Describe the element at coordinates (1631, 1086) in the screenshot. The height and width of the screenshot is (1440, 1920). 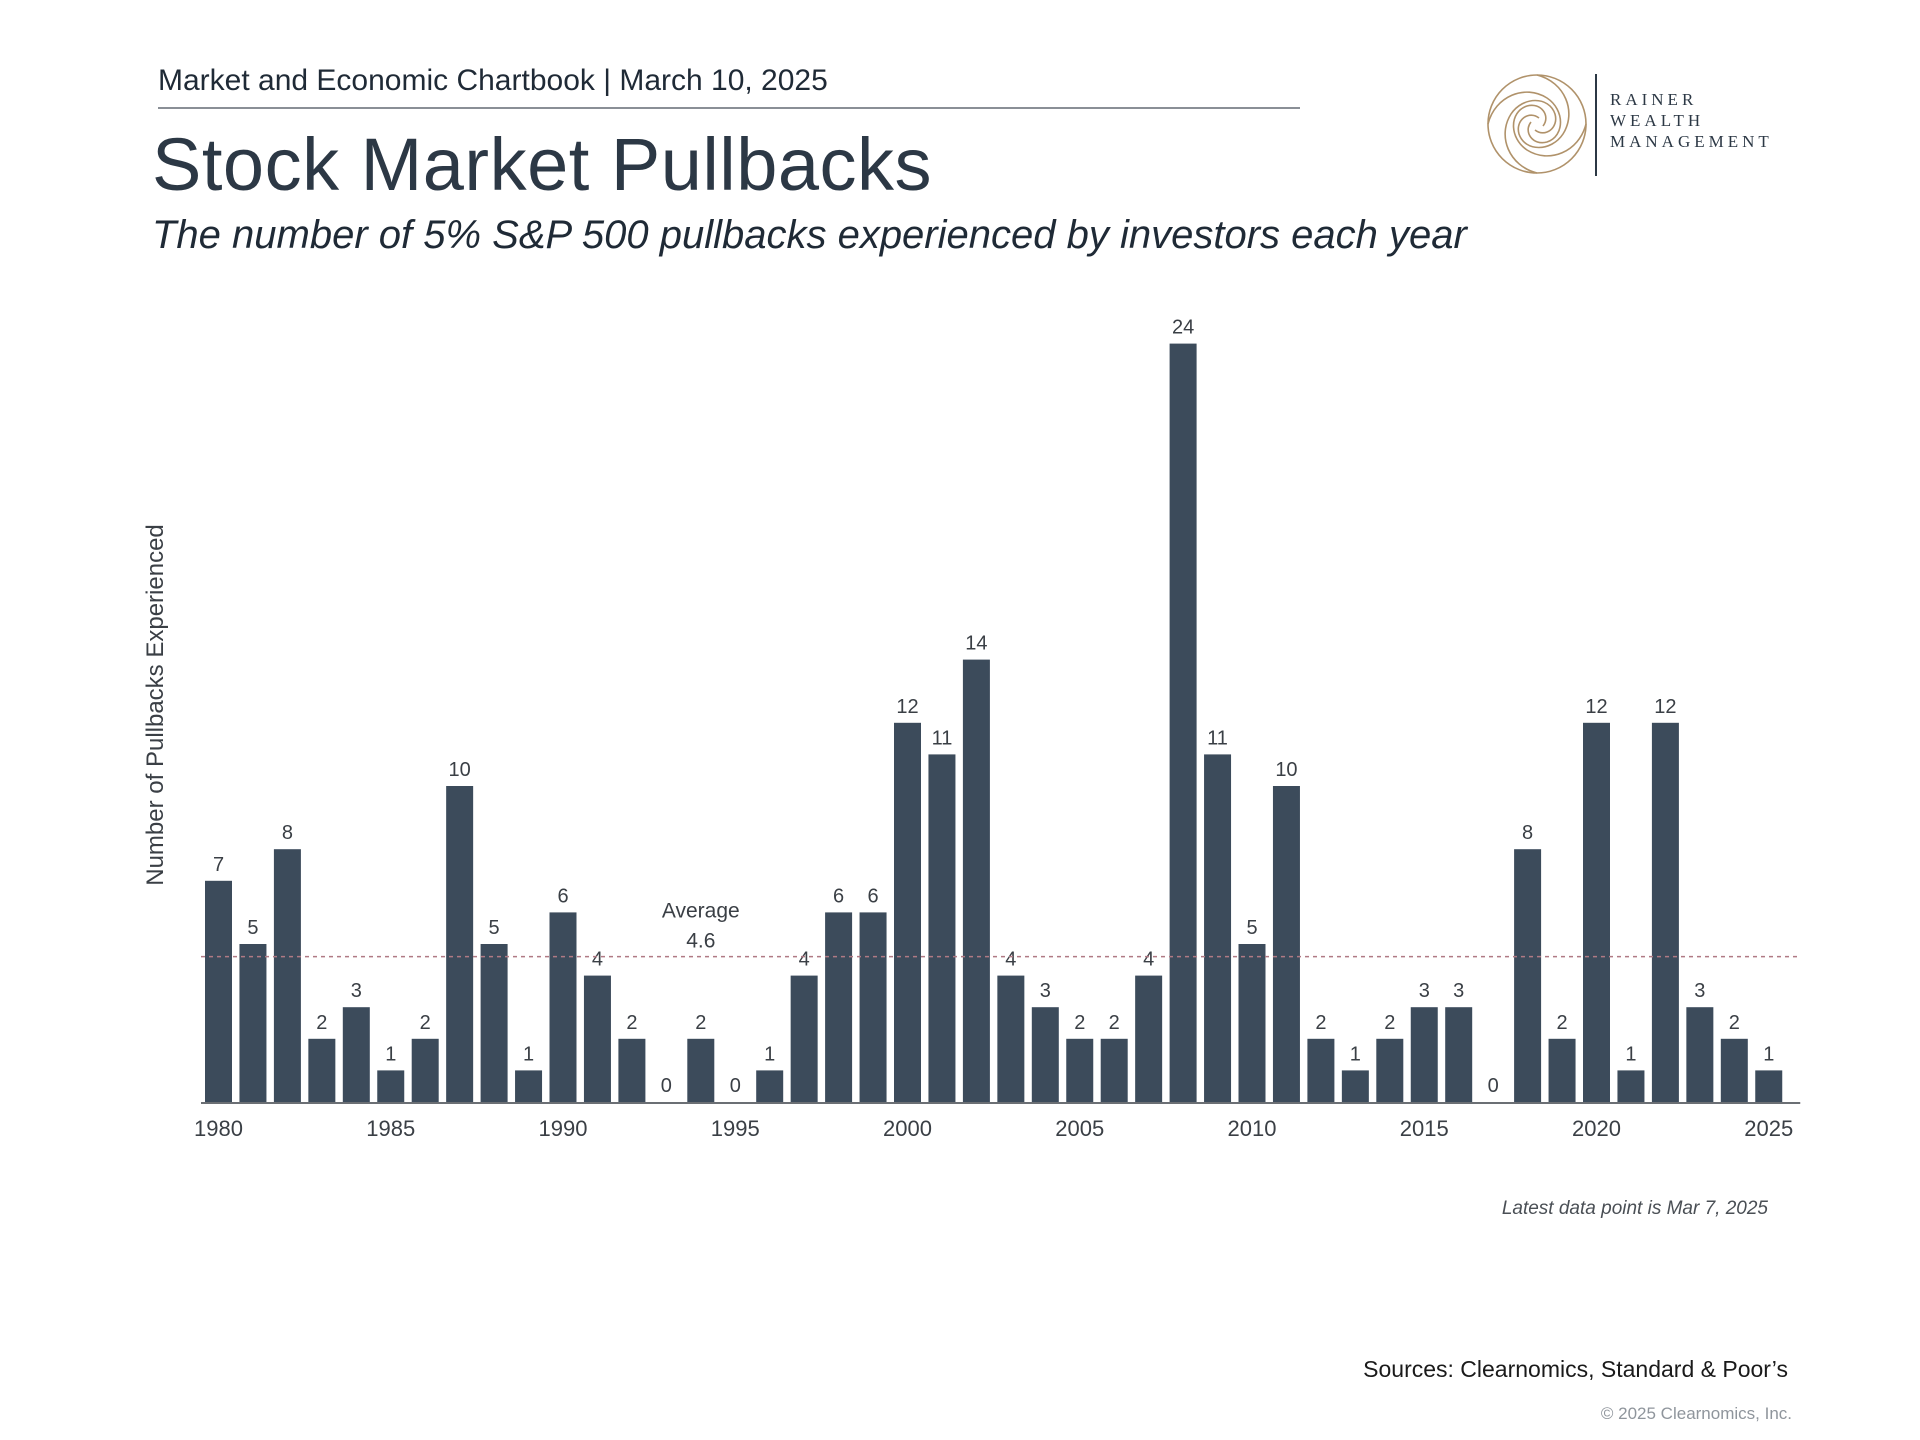
I see `bar-2021` at that location.